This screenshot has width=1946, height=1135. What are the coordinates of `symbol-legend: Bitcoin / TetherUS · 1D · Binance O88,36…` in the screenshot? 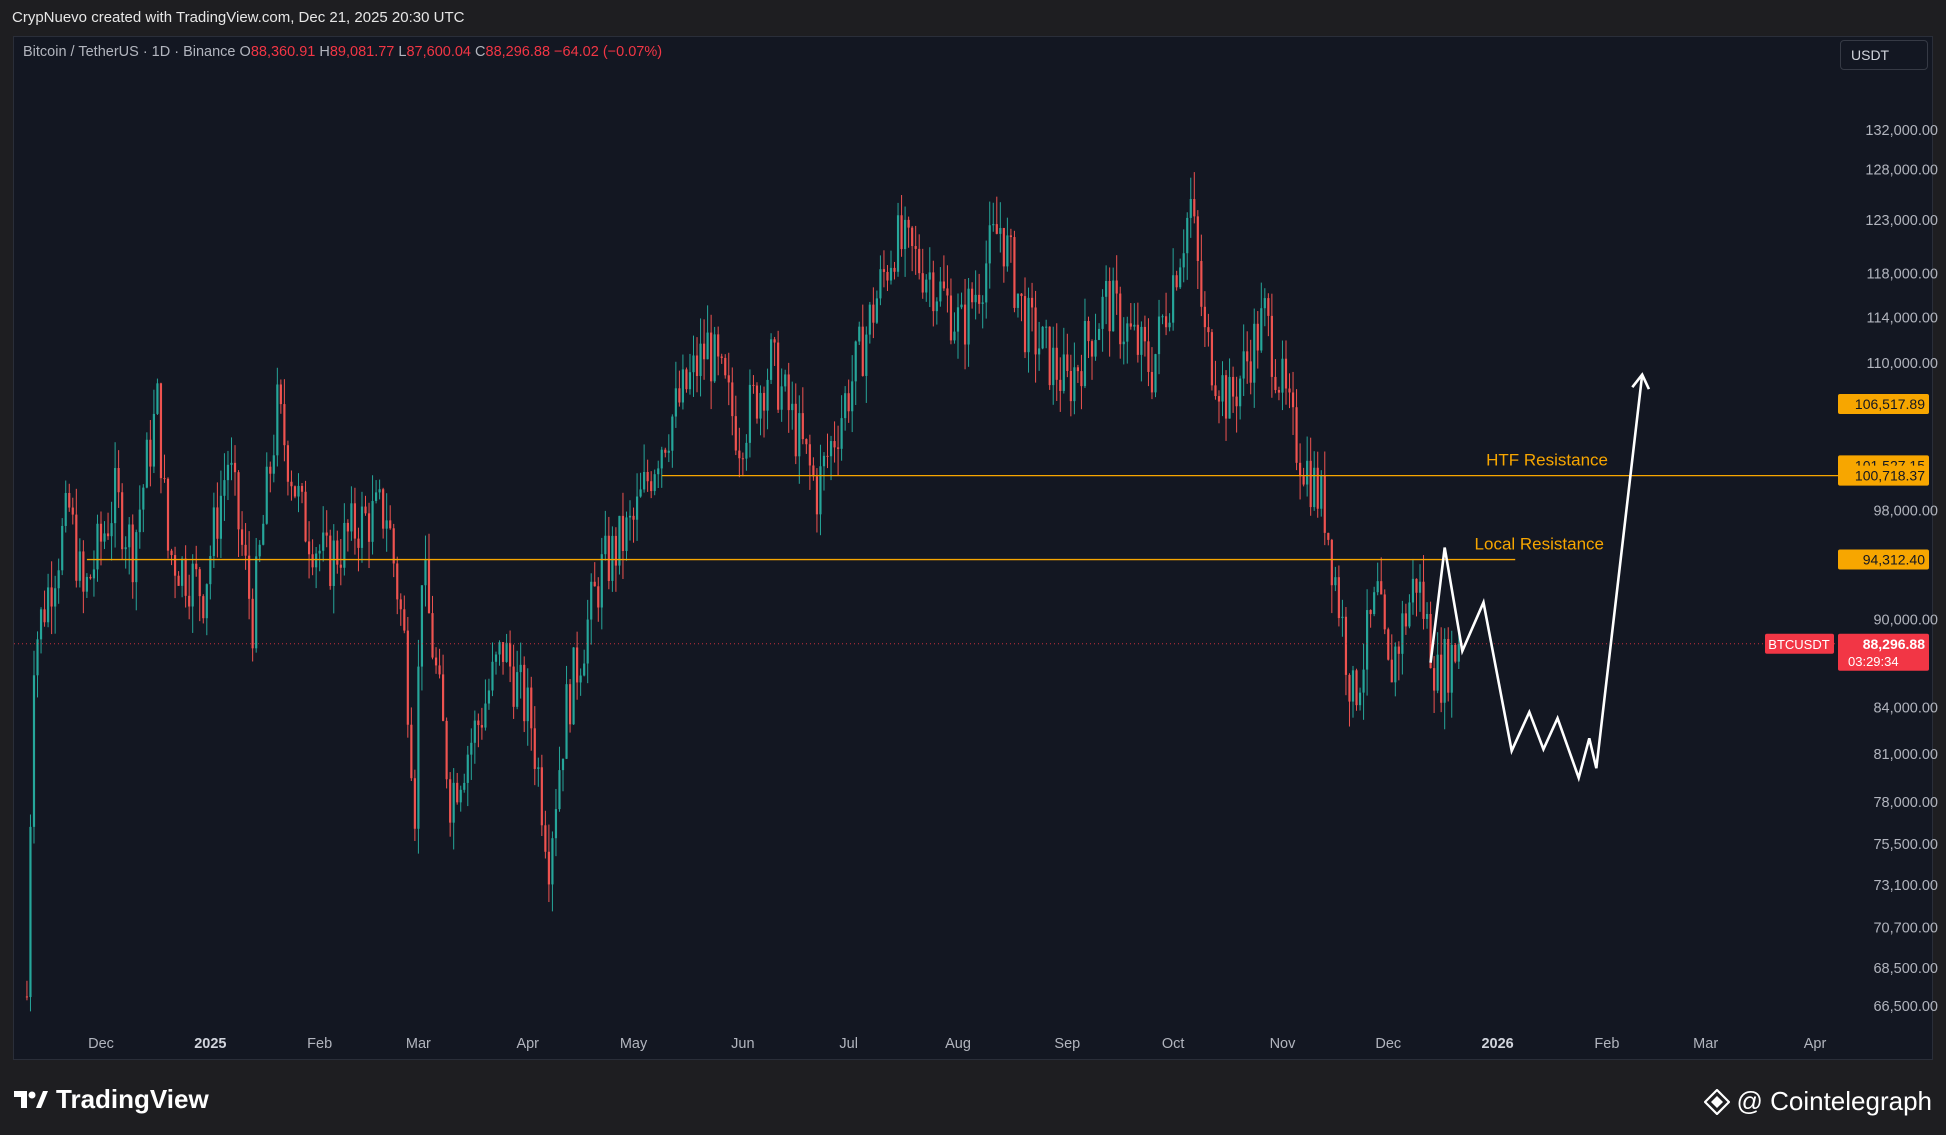 It's located at (342, 52).